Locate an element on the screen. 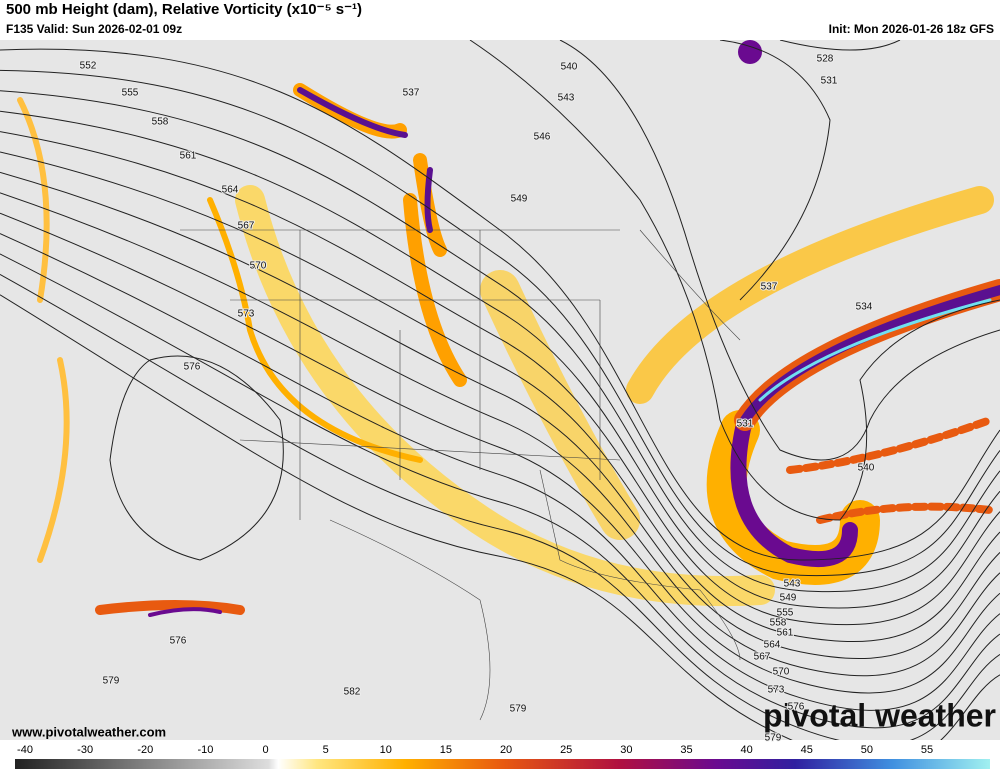 The image size is (1000, 777). colorbar-tick-label: 0 is located at coordinates (265, 750).